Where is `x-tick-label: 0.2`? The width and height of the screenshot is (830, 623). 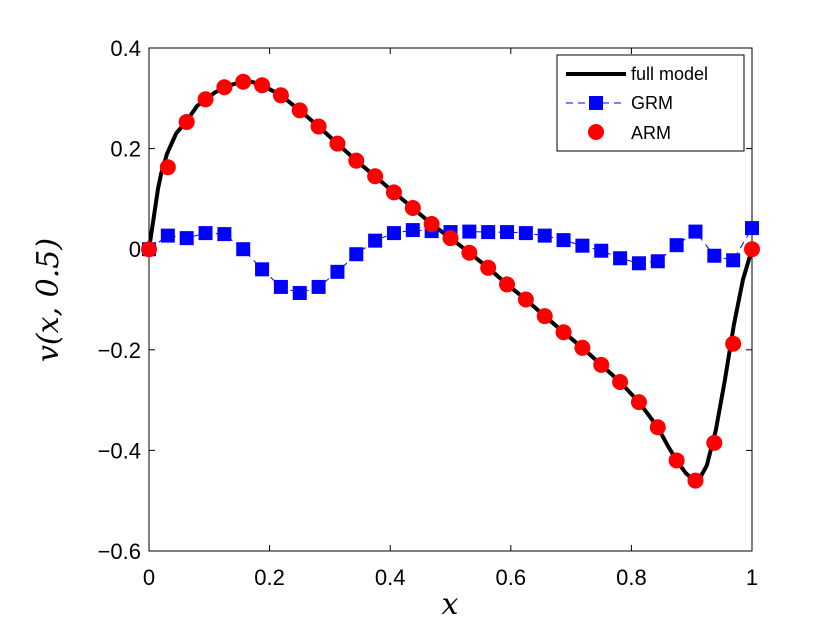
x-tick-label: 0.2 is located at coordinates (269, 577).